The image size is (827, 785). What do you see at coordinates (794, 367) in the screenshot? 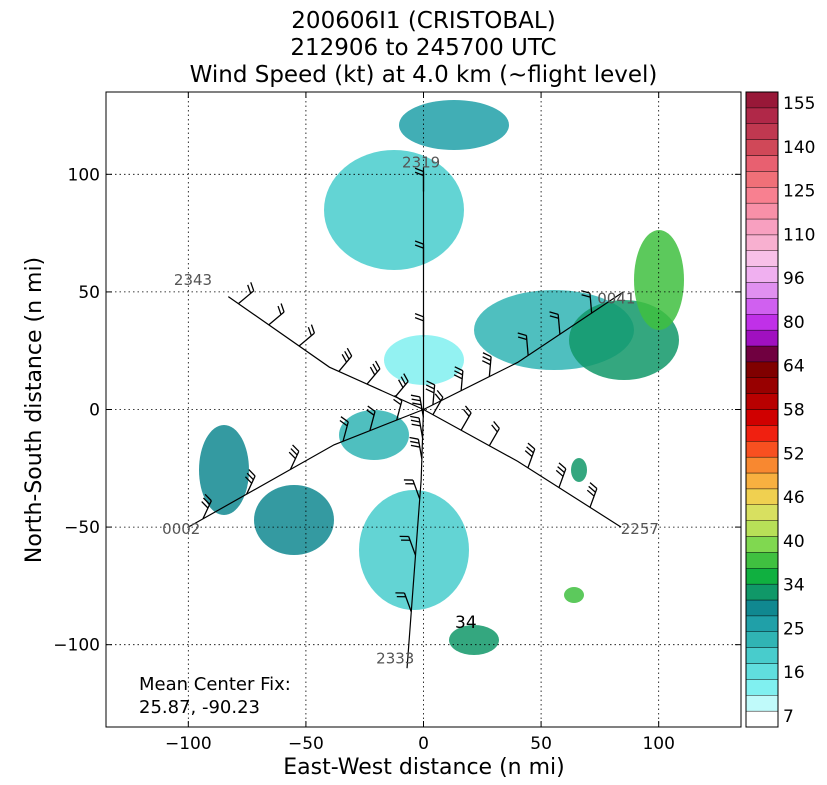
I see `colorbar-tick-label: 64` at bounding box center [794, 367].